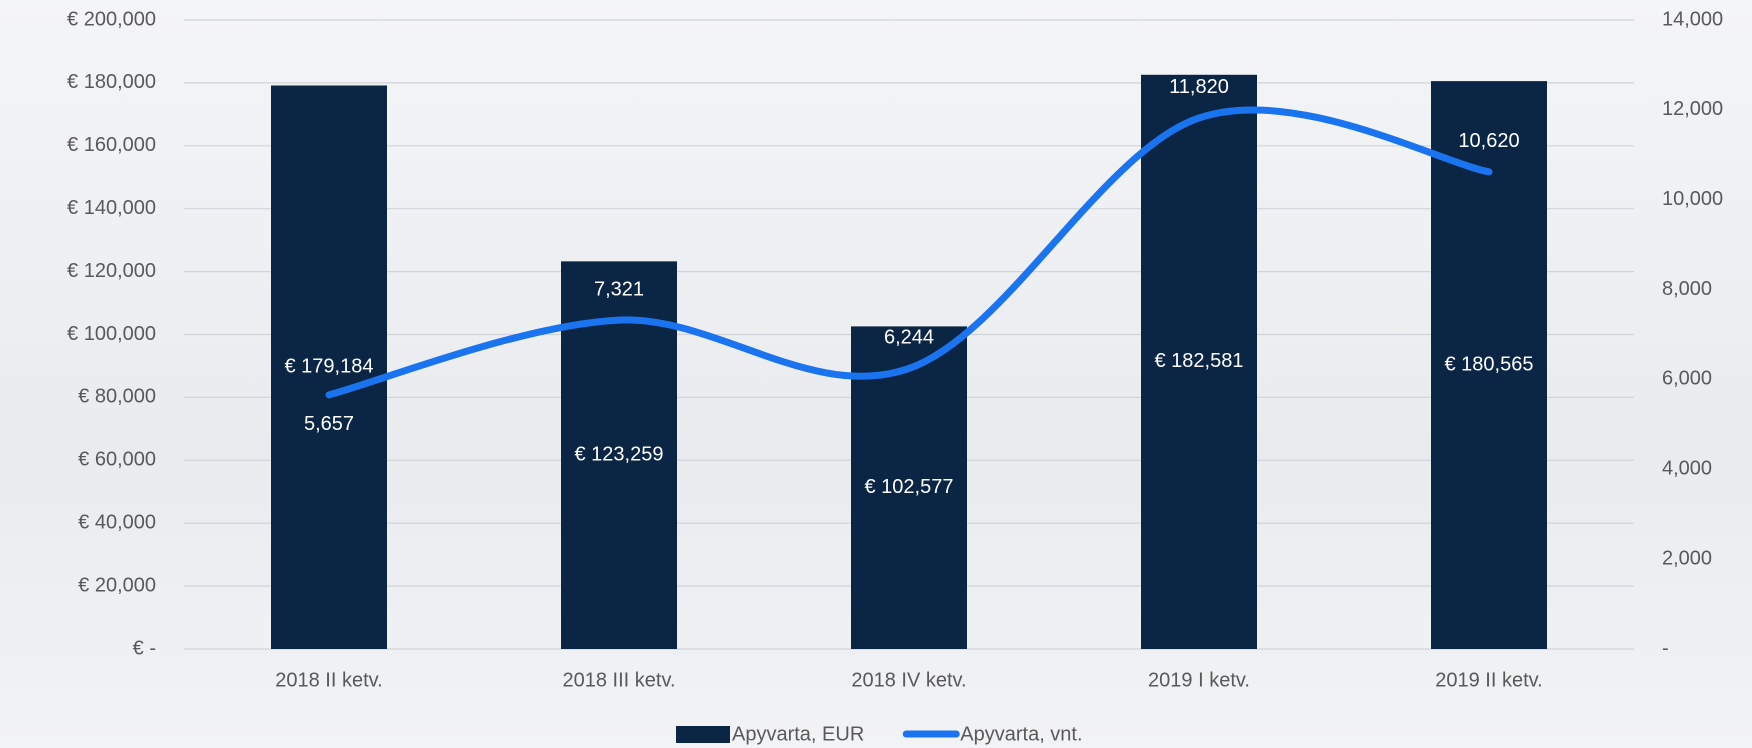  I want to click on y-tick-label: € 20,000, so click(117, 585).